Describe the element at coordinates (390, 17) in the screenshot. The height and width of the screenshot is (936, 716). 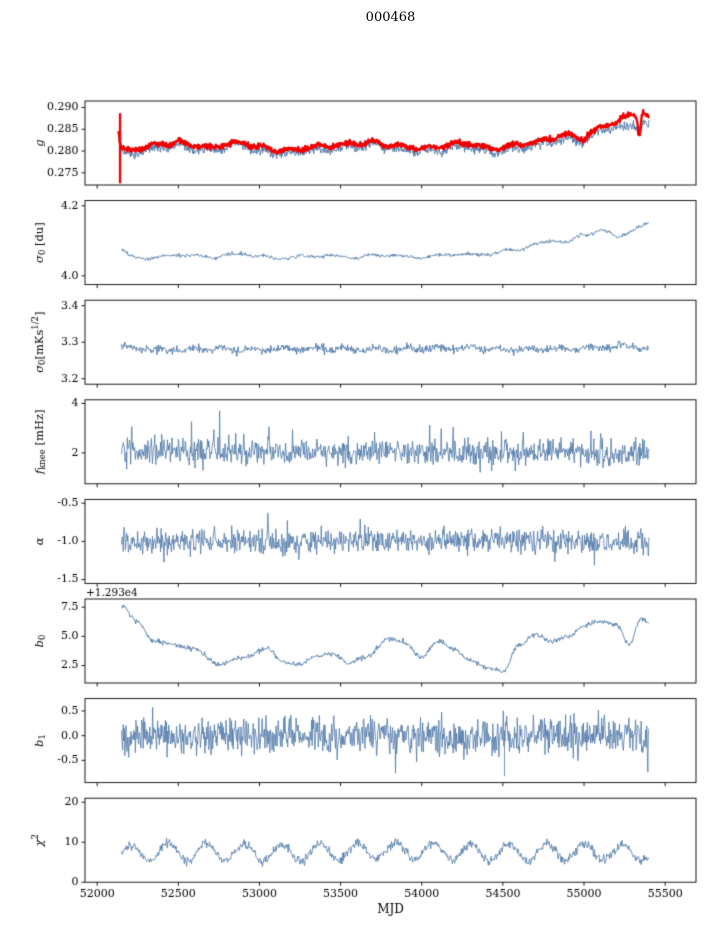
I see `chart-title: 000468` at that location.